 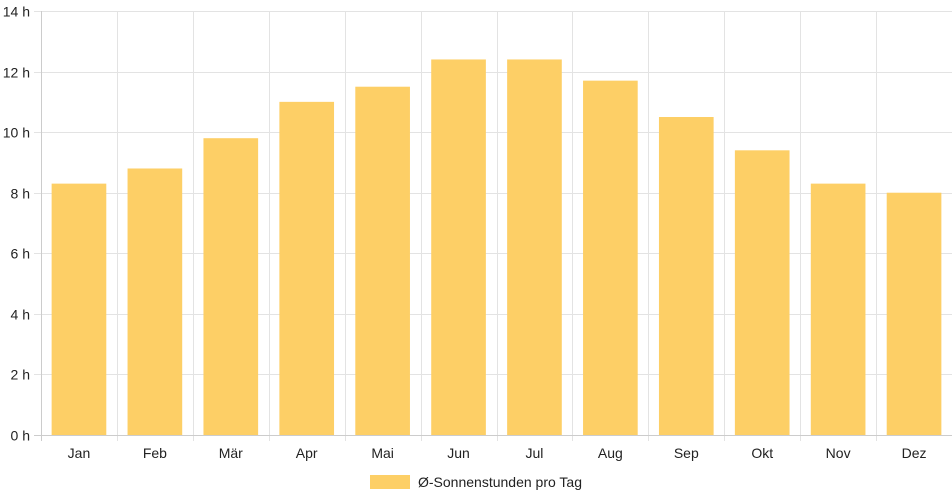 I want to click on bar-dez, so click(x=914, y=313).